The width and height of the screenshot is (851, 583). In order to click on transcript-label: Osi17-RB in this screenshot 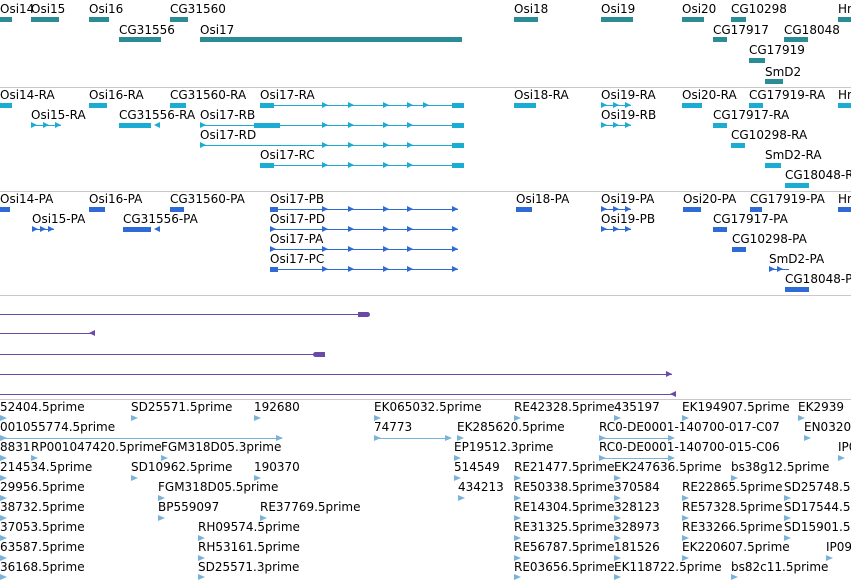, I will do `click(228, 115)`.